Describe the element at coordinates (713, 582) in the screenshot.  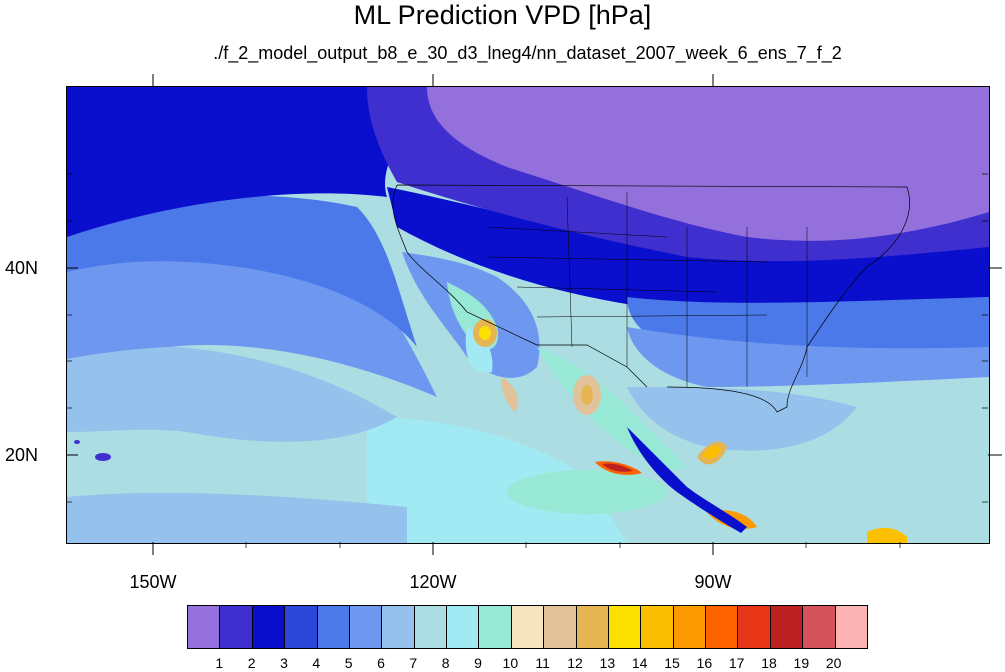
I see `lon-label-90w: 90W` at that location.